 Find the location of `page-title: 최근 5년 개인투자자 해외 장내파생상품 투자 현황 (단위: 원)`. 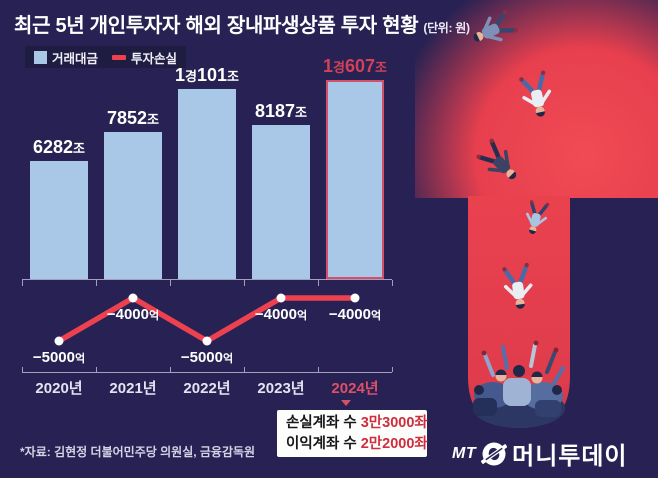

page-title: 최근 5년 개인투자자 해외 장내파생상품 투자 현황 (단위: 원) is located at coordinates (242, 23).